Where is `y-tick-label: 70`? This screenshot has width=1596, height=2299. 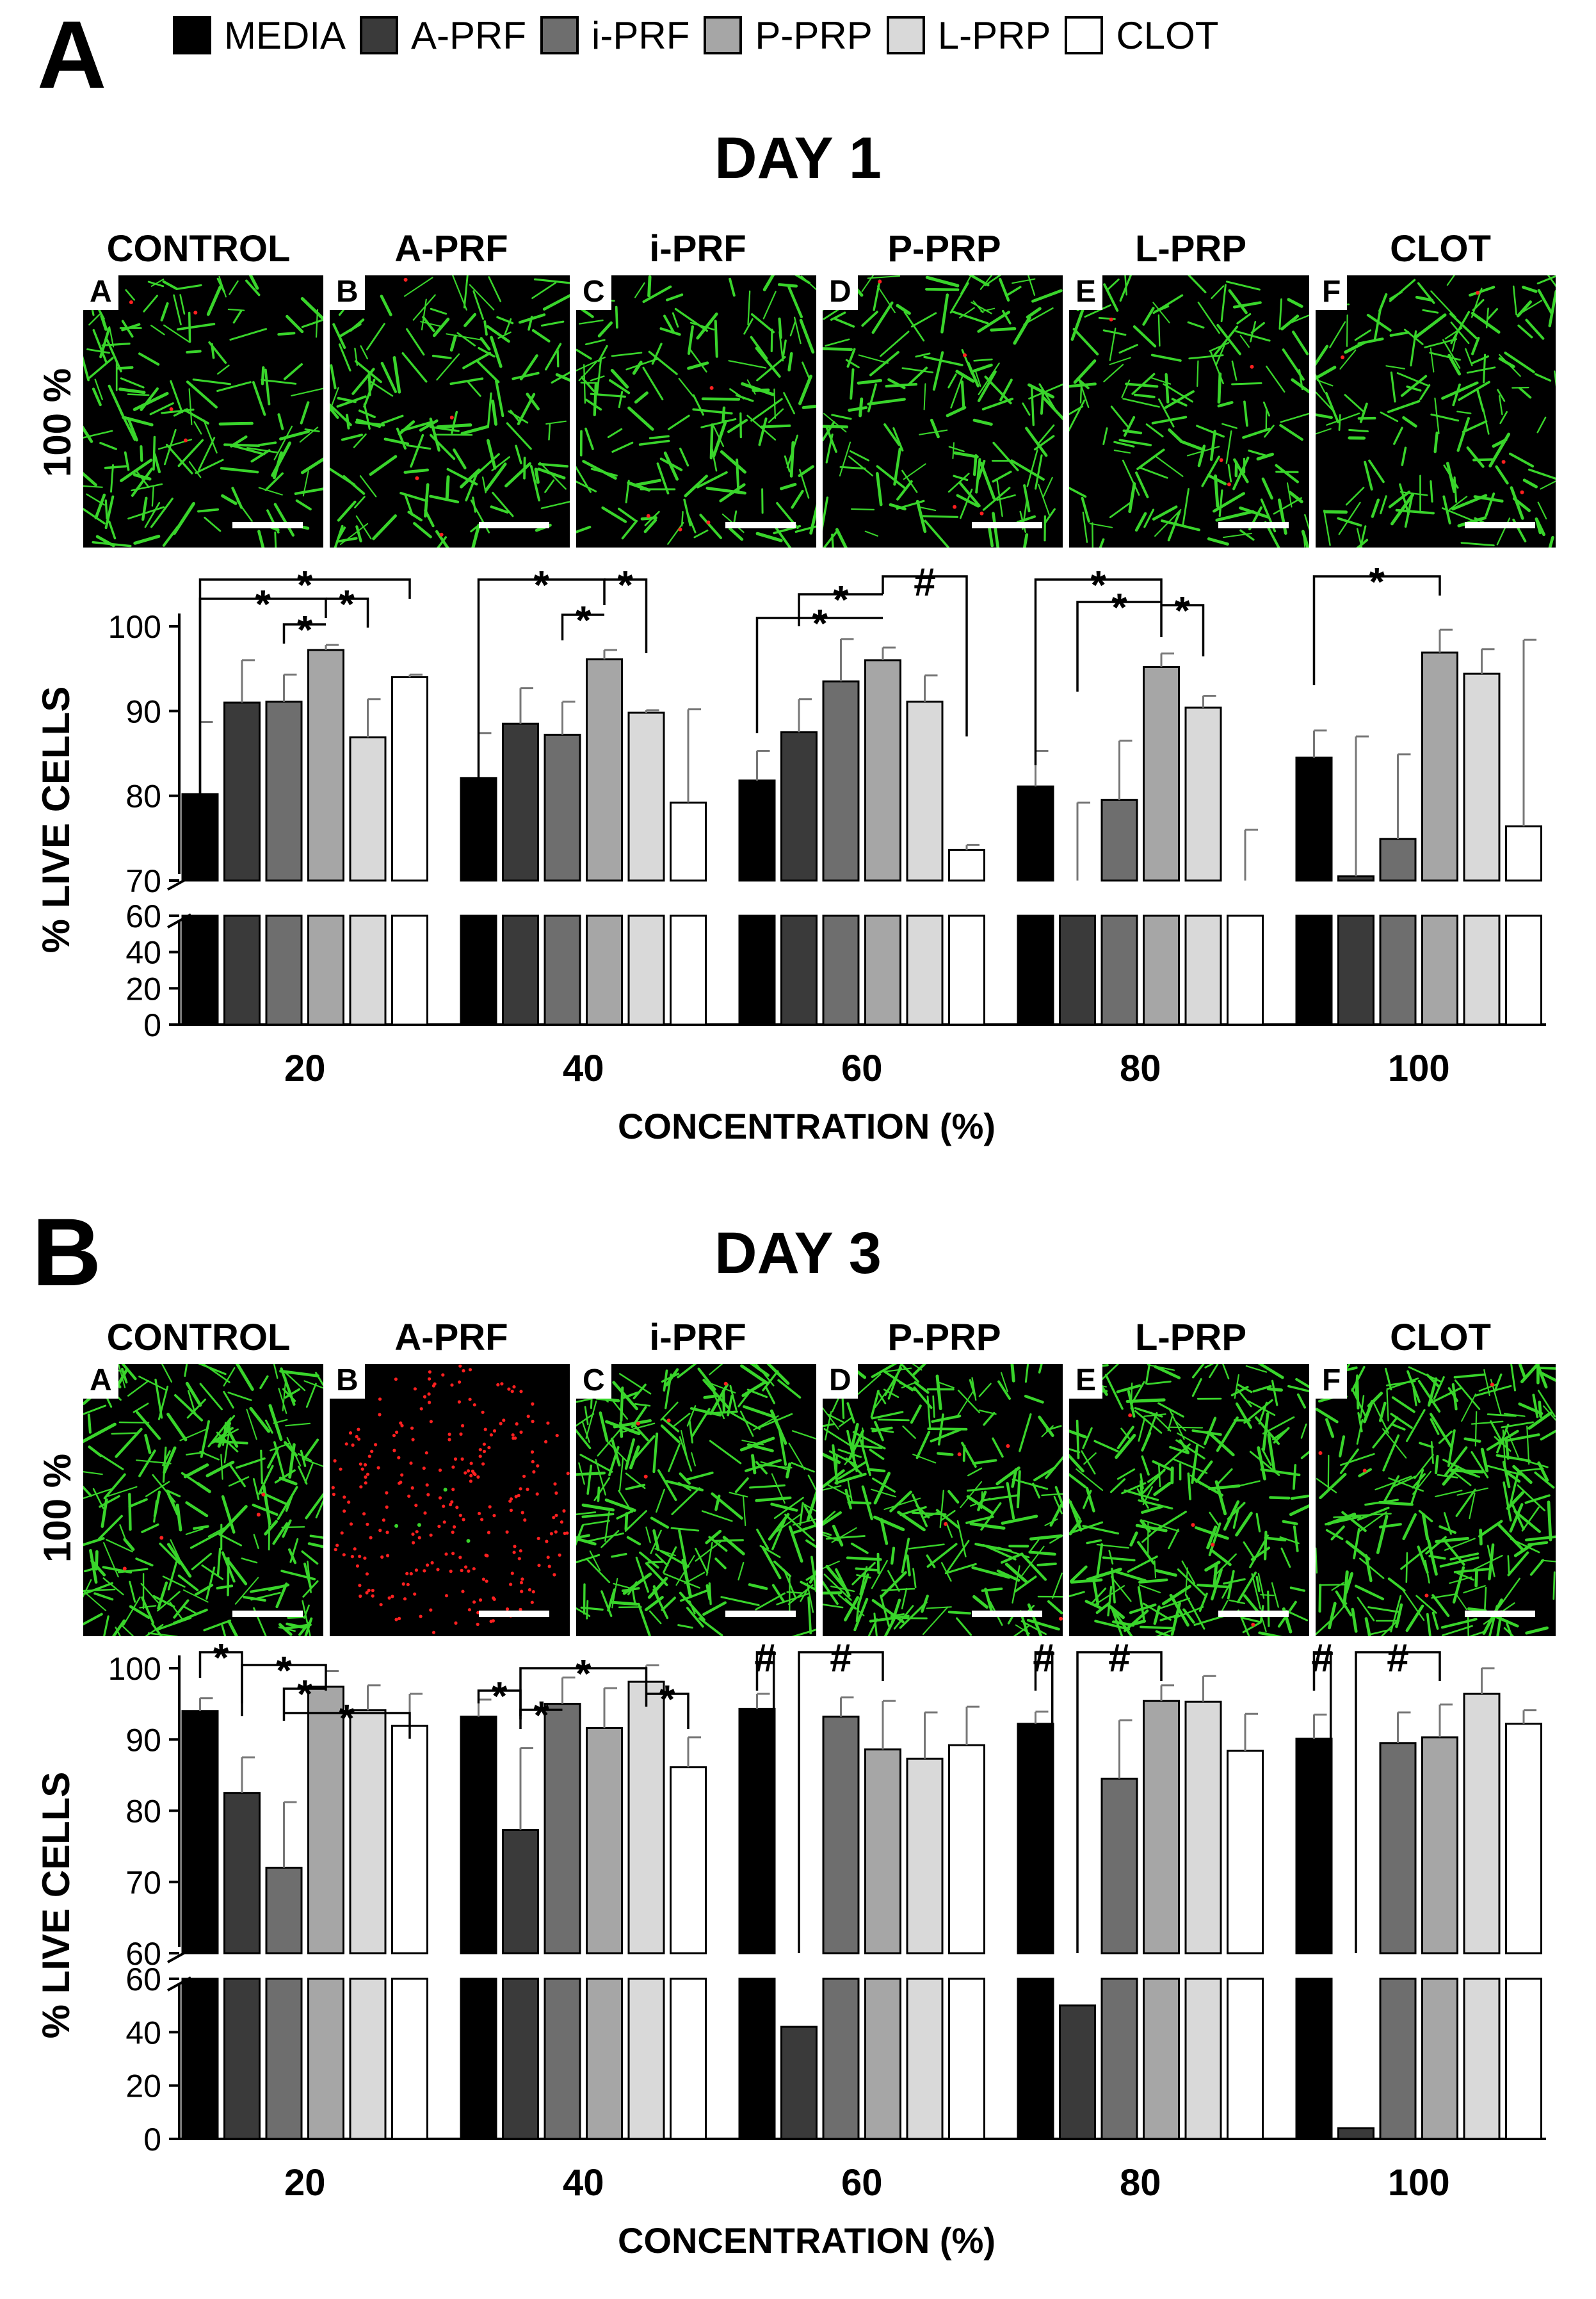
y-tick-label: 70 is located at coordinates (143, 1883).